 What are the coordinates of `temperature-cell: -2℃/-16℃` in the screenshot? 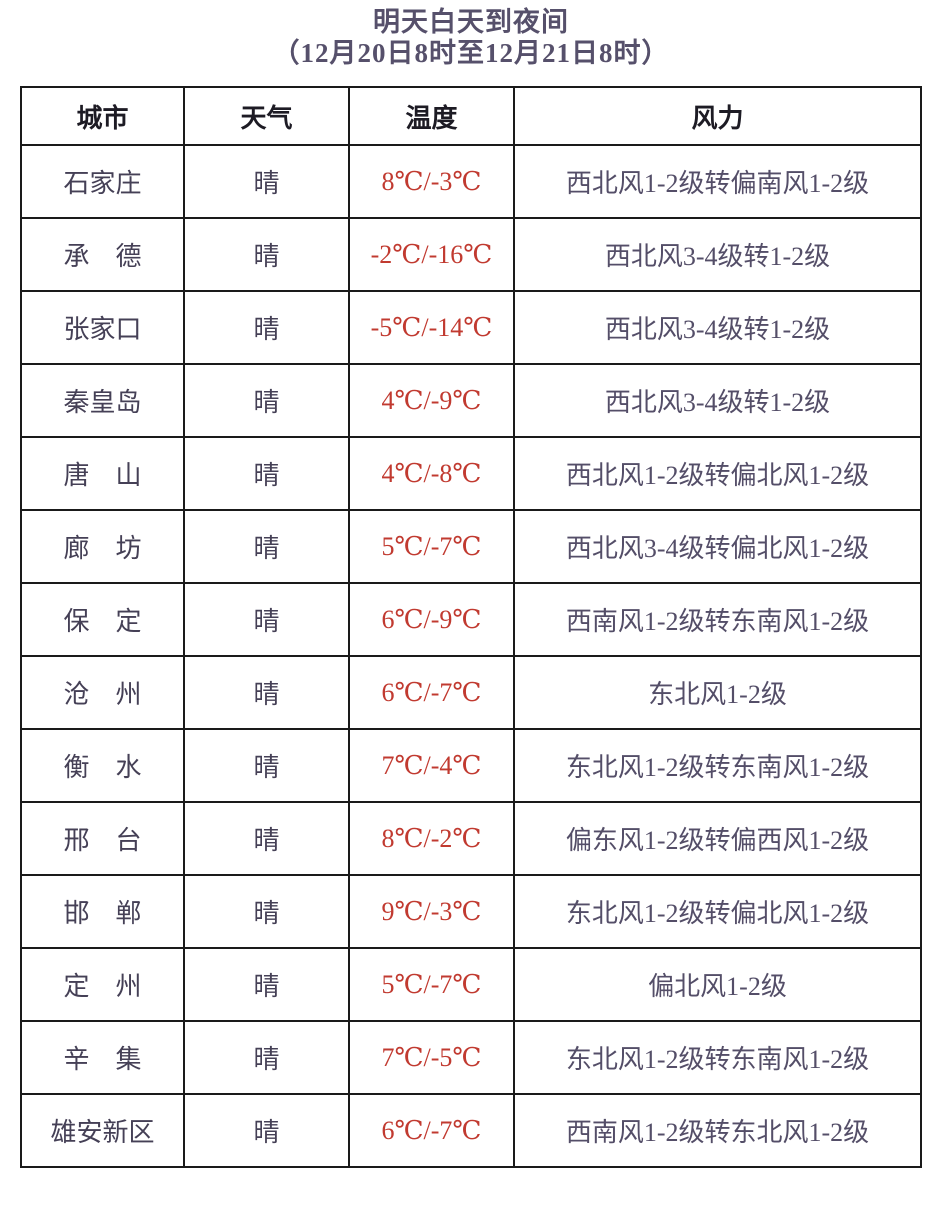 It's located at (431, 254).